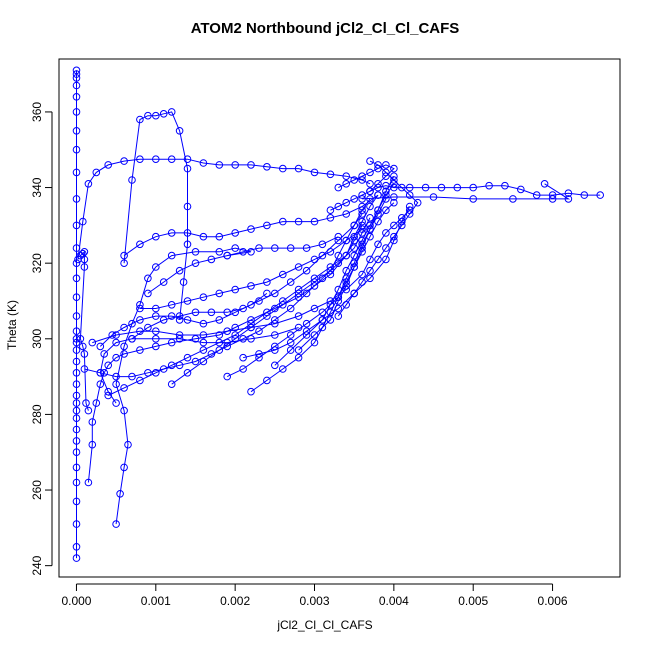 The image size is (650, 655). I want to click on x-tick-label: 0.000, so click(76, 601).